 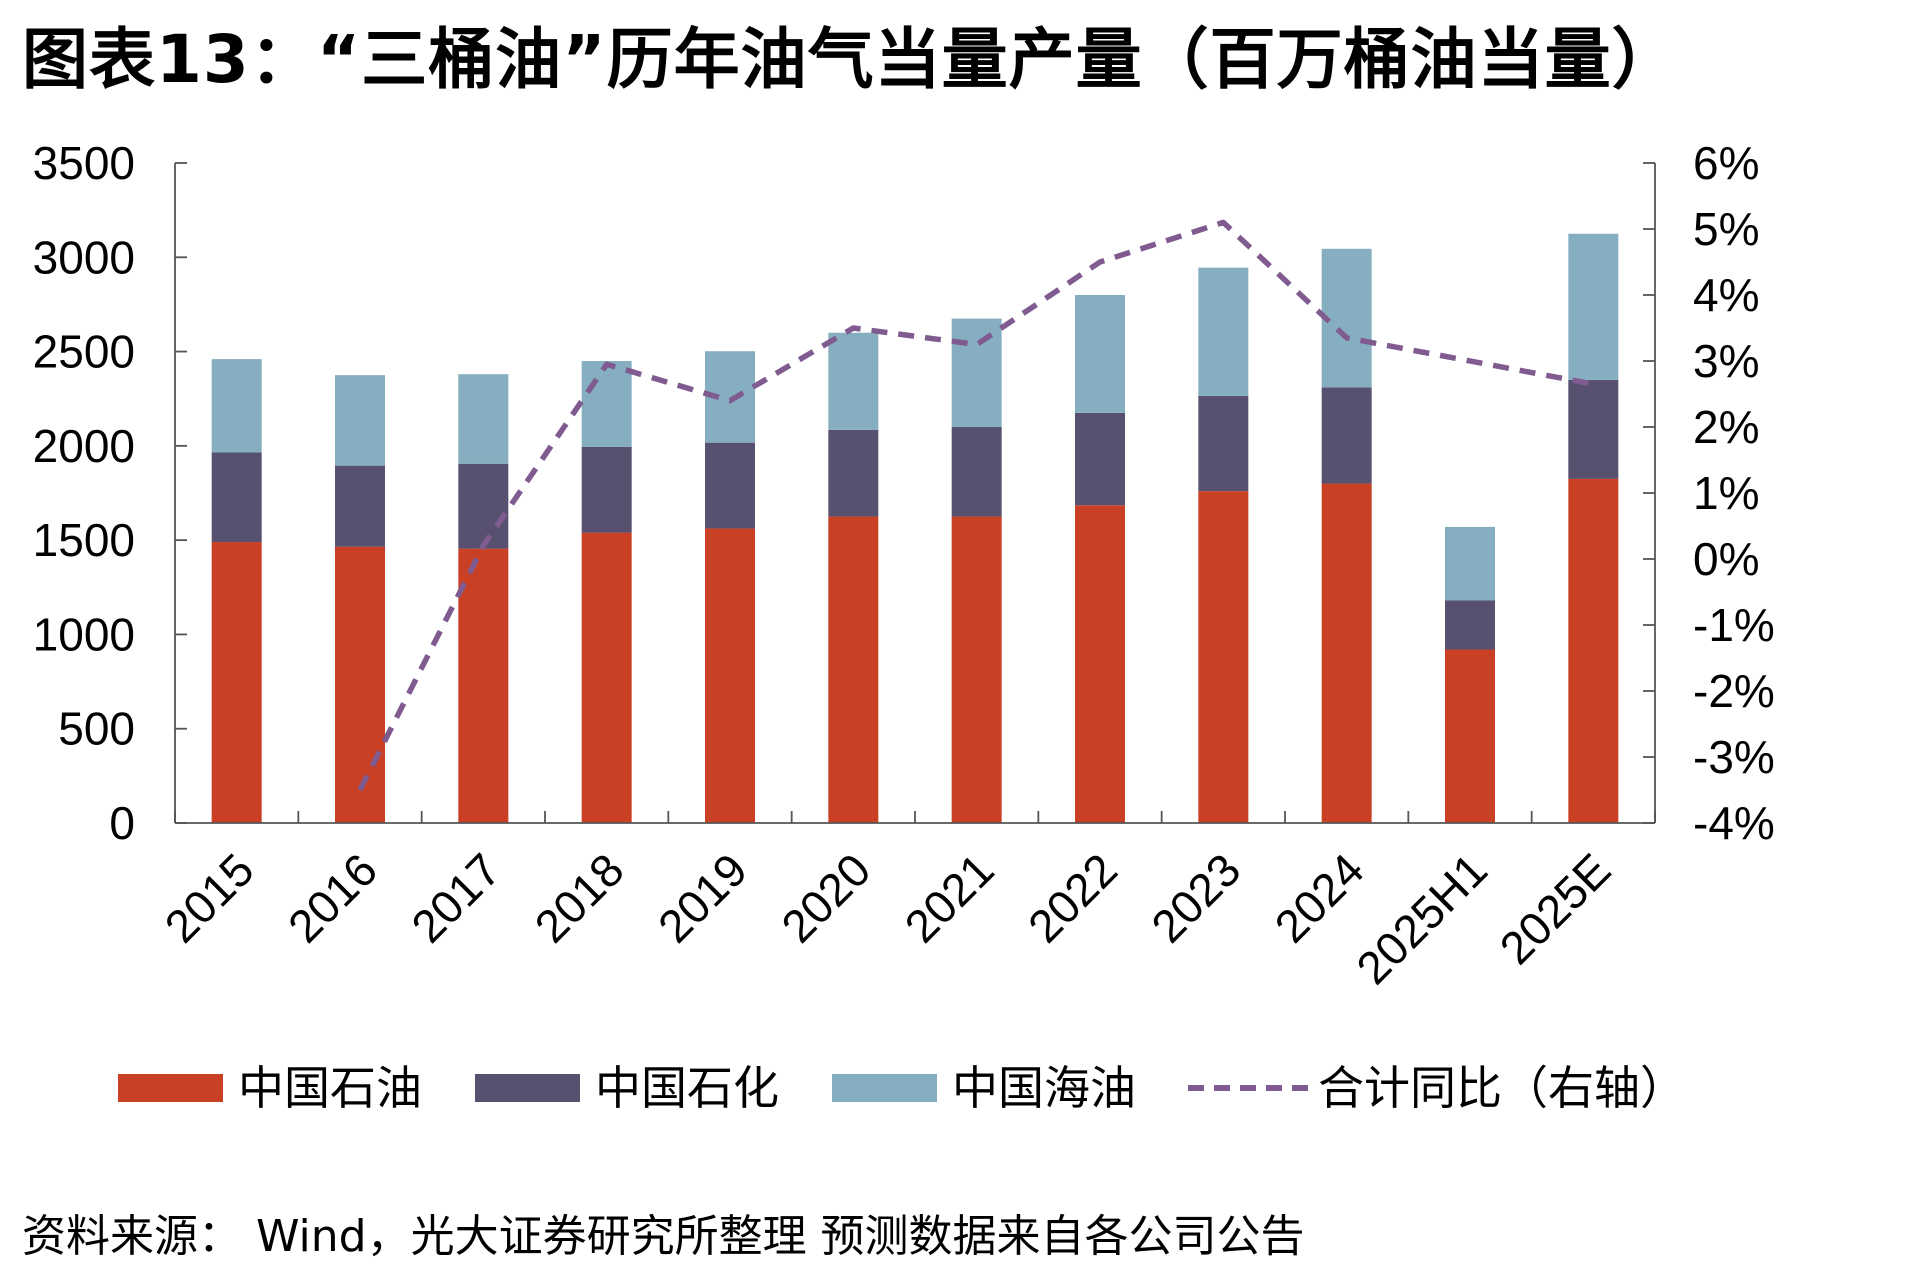 I want to click on bar-1-2020, so click(x=853, y=473).